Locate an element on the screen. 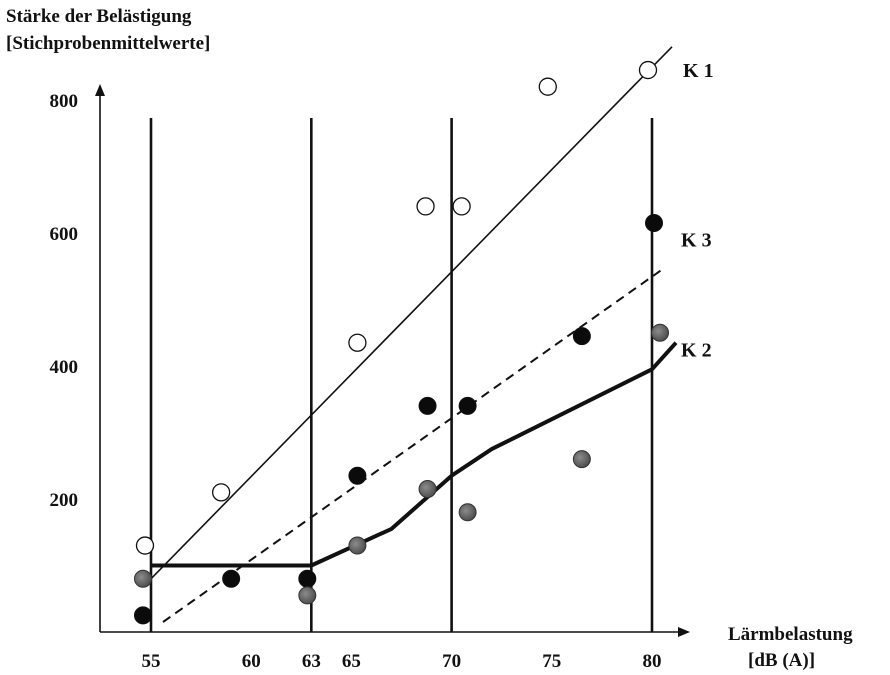 Image resolution: width=890 pixels, height=675 pixels. x-axis-title-line2: [dB (A)] is located at coordinates (782, 660).